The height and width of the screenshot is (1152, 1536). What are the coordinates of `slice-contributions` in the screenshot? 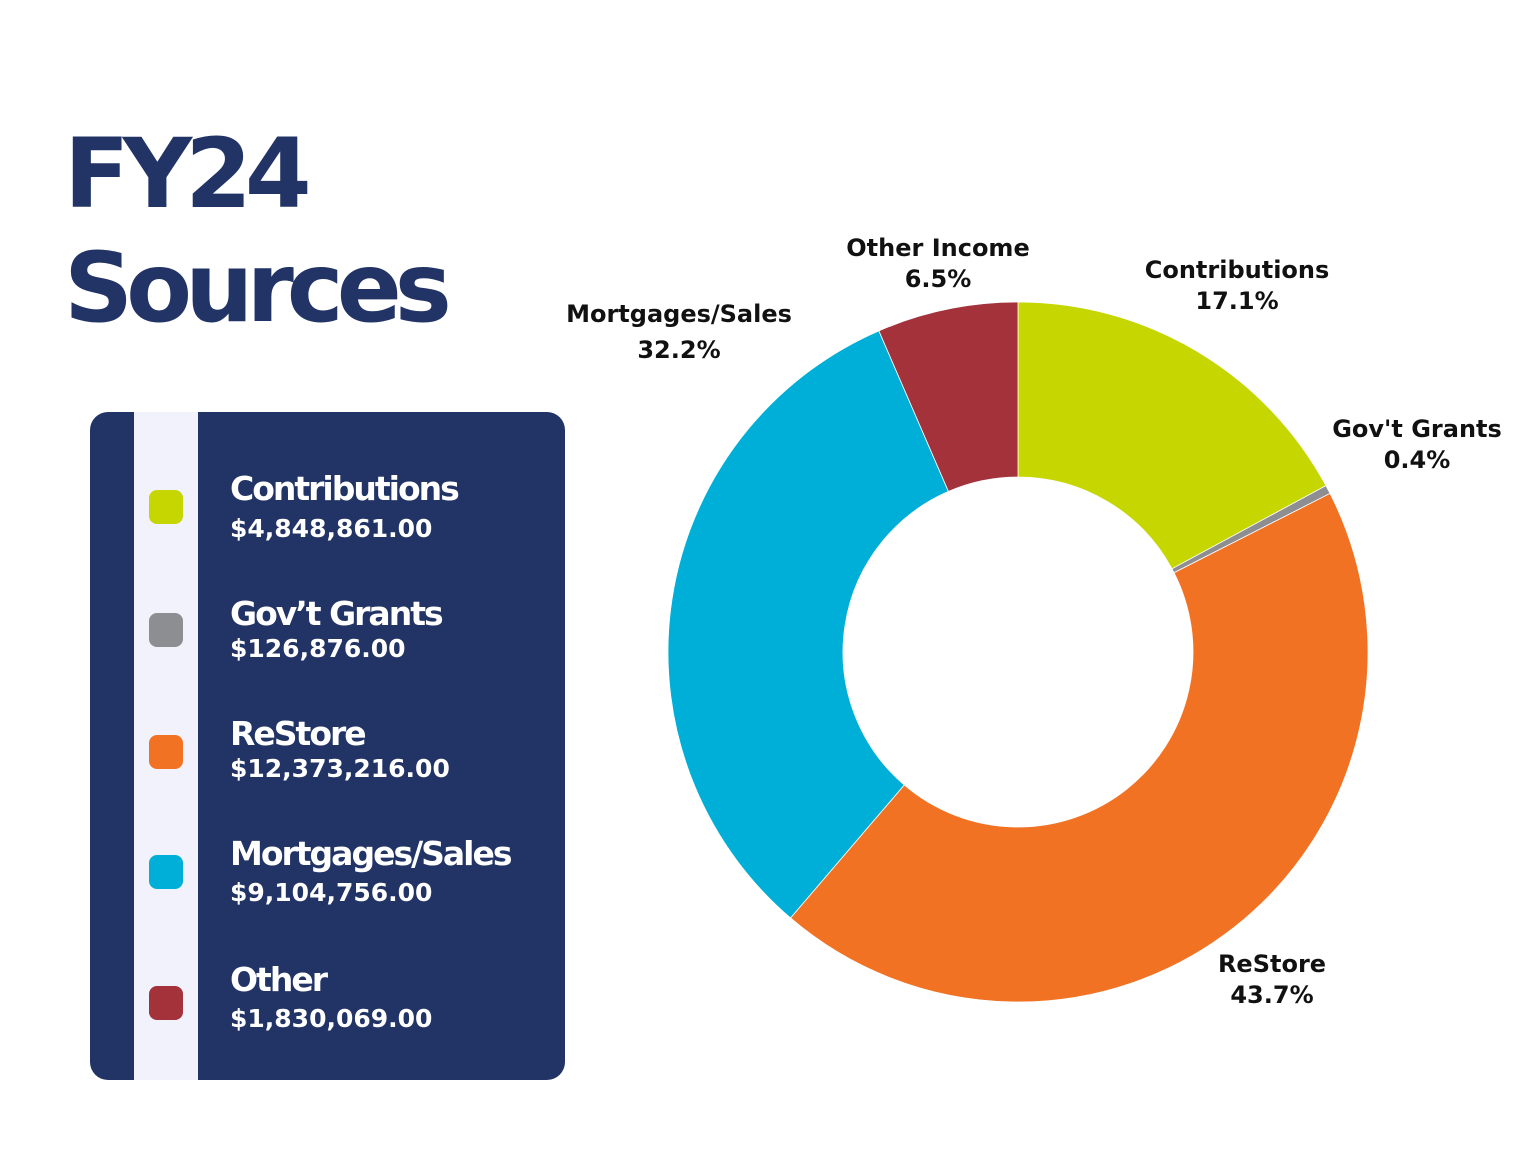 It's located at (1172, 435).